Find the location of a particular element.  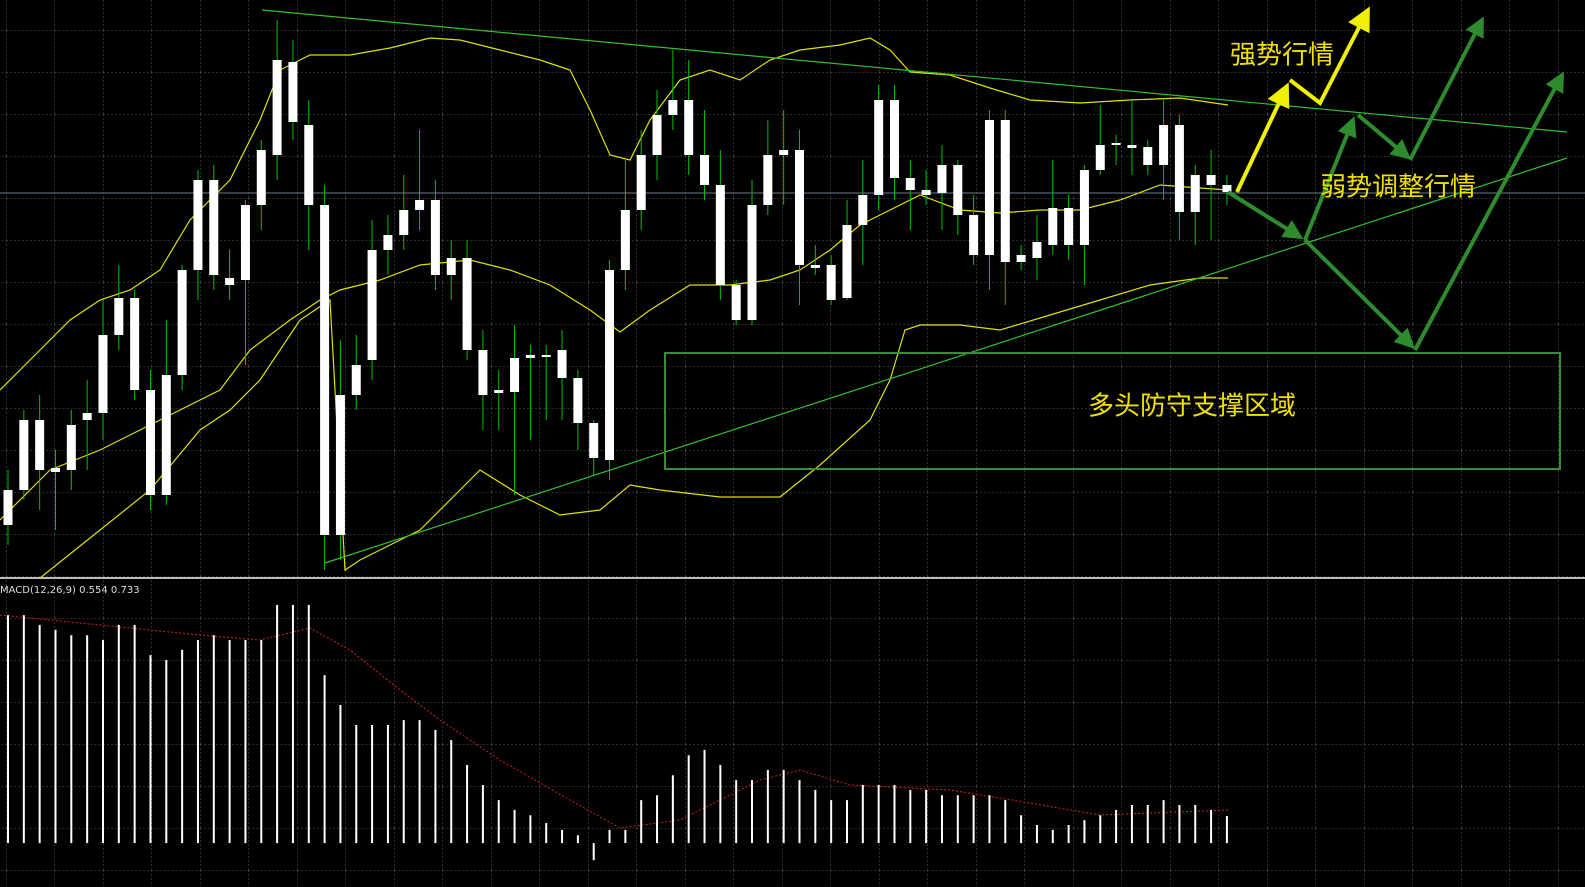

annotation: 多头防守支撑区域 is located at coordinates (1192, 407).